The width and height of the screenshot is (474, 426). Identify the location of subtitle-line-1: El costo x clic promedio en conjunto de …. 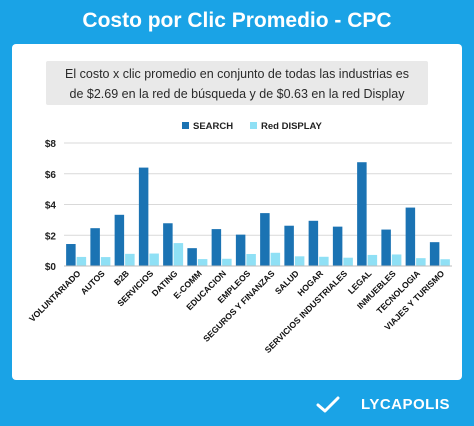
(237, 74).